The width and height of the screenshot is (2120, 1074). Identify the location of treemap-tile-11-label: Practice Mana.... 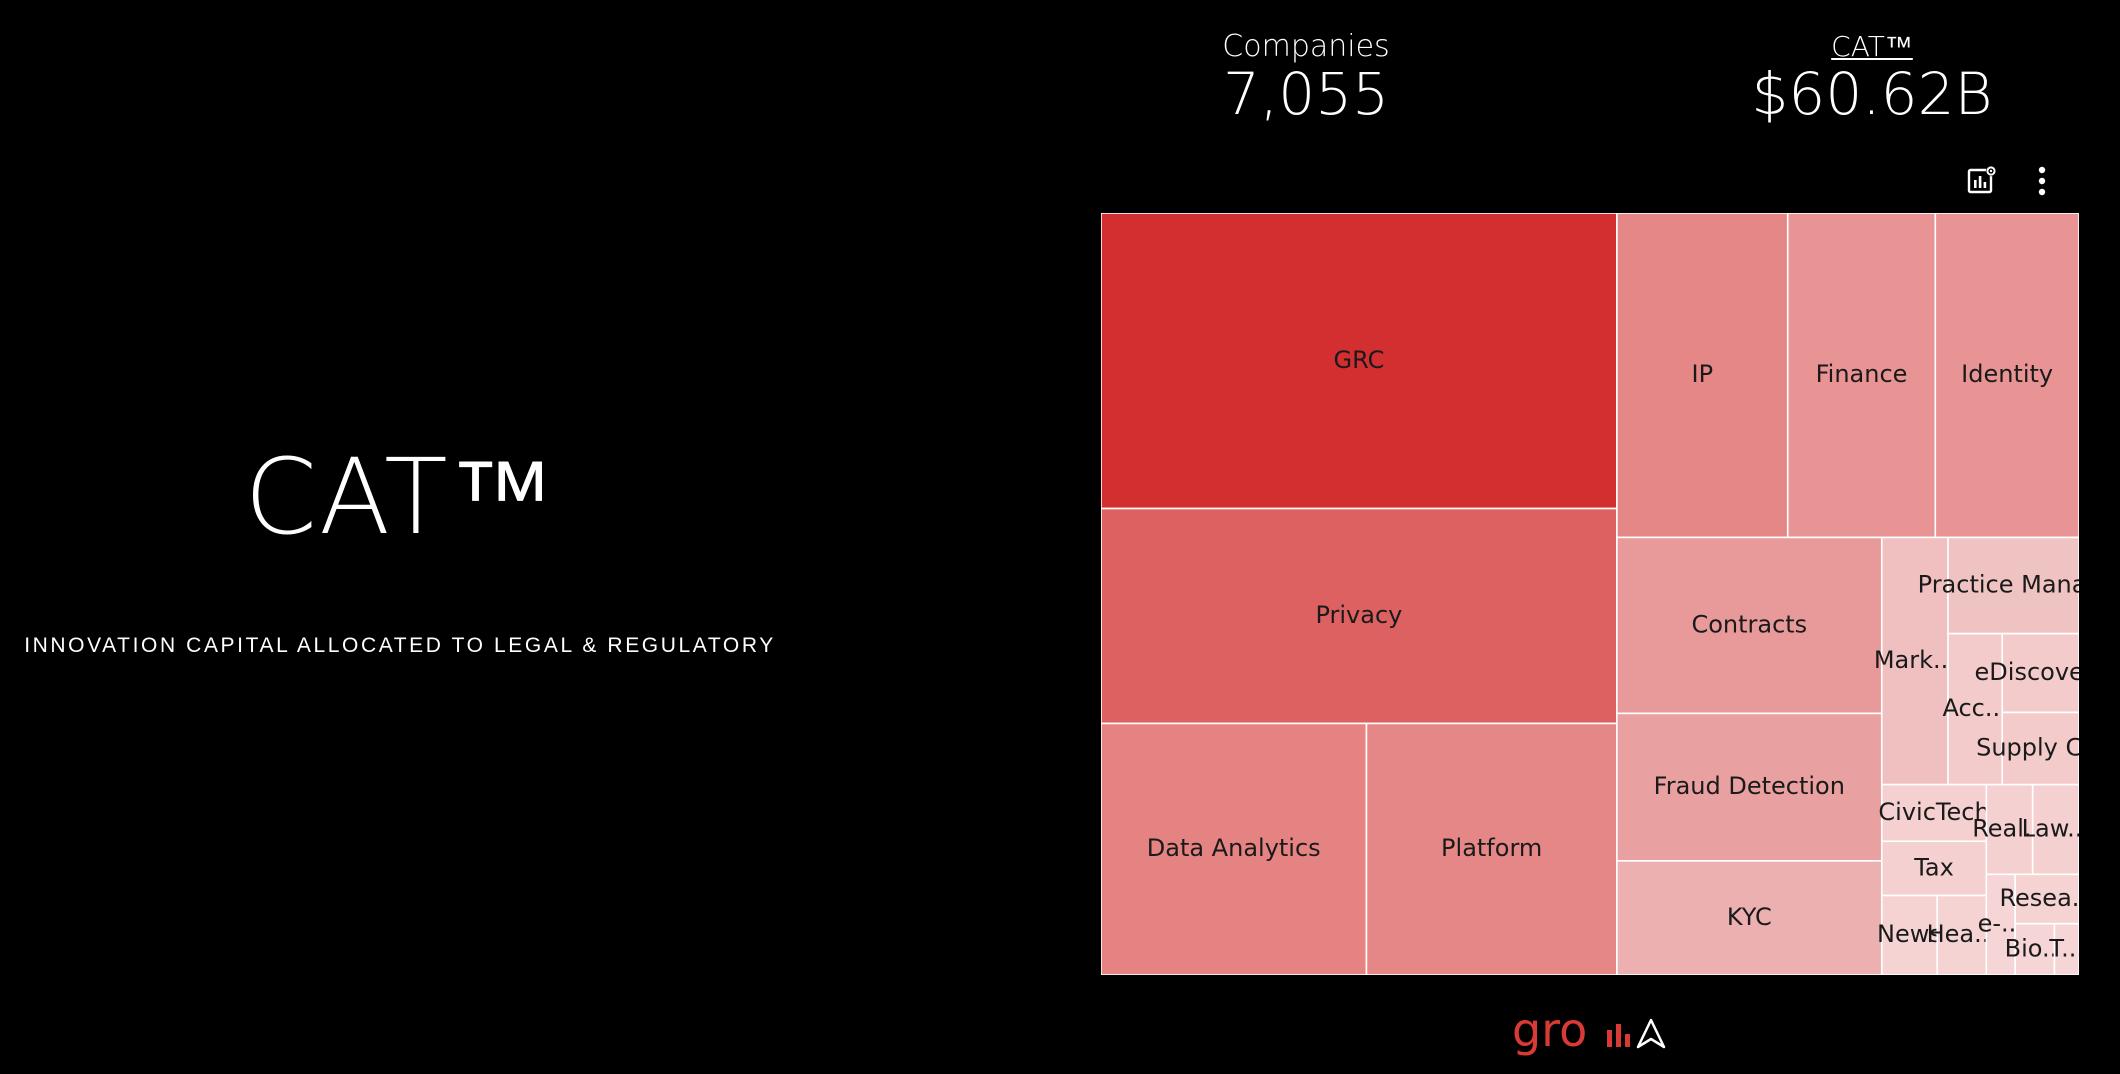
(1998, 585).